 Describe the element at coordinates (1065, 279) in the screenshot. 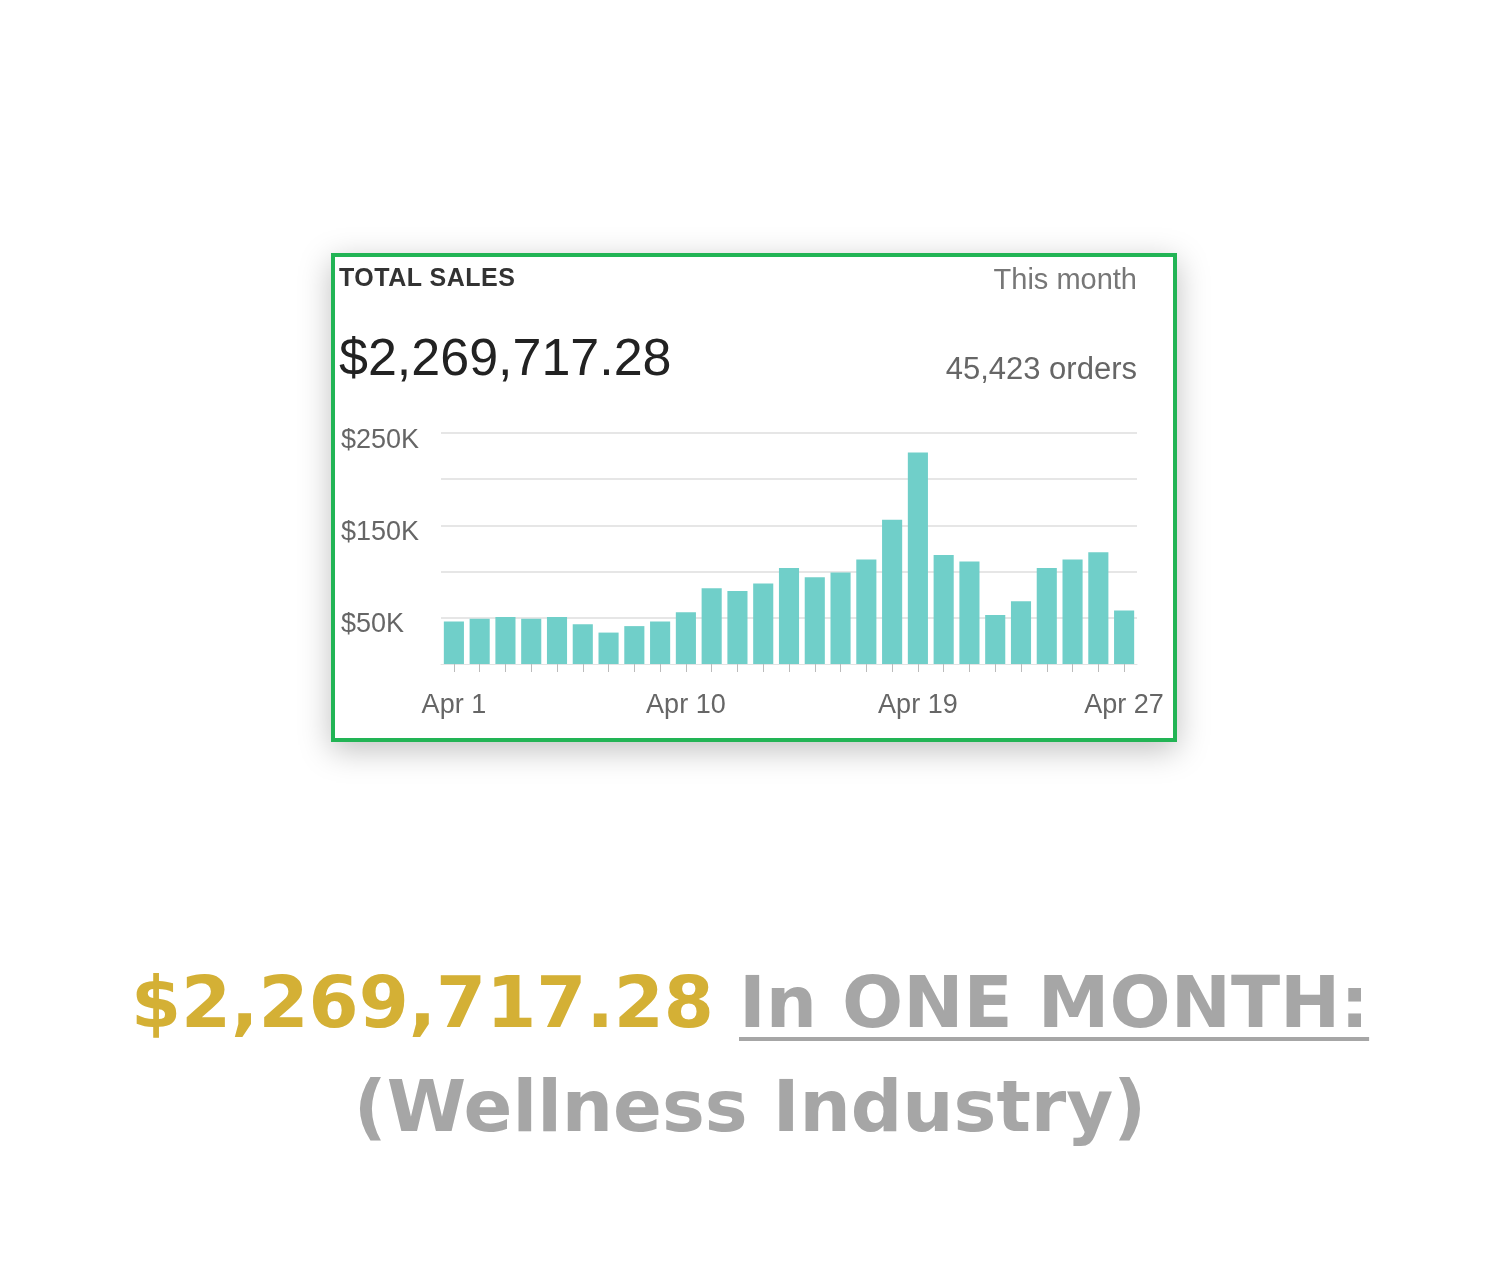

I see `chart-subtitle: This month` at that location.